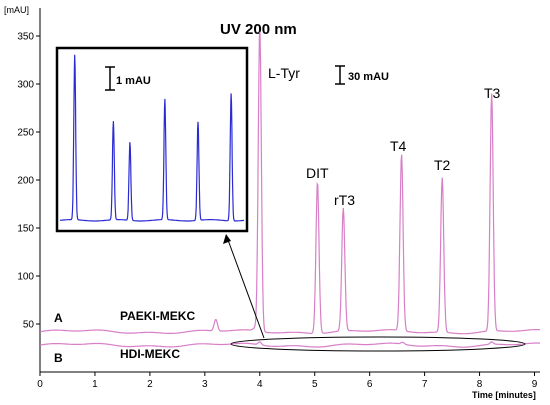 The image size is (550, 405). I want to click on y-ticks: 50 100 150 200 250 300 350, so click(28, 181).